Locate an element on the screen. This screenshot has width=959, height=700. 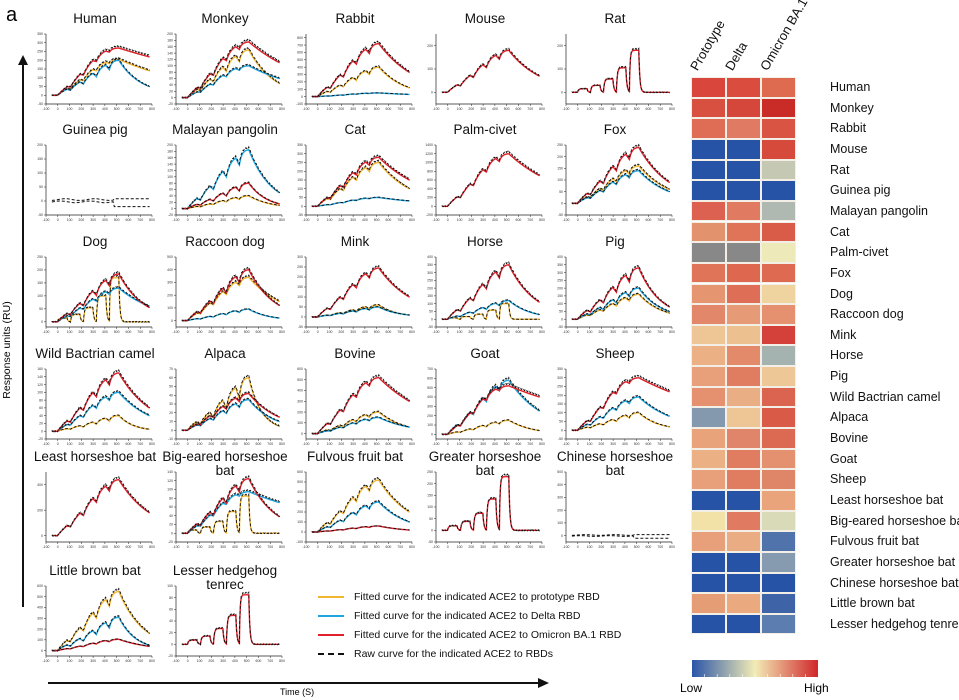
y-tick-label: 140 is located at coordinates (170, 53).